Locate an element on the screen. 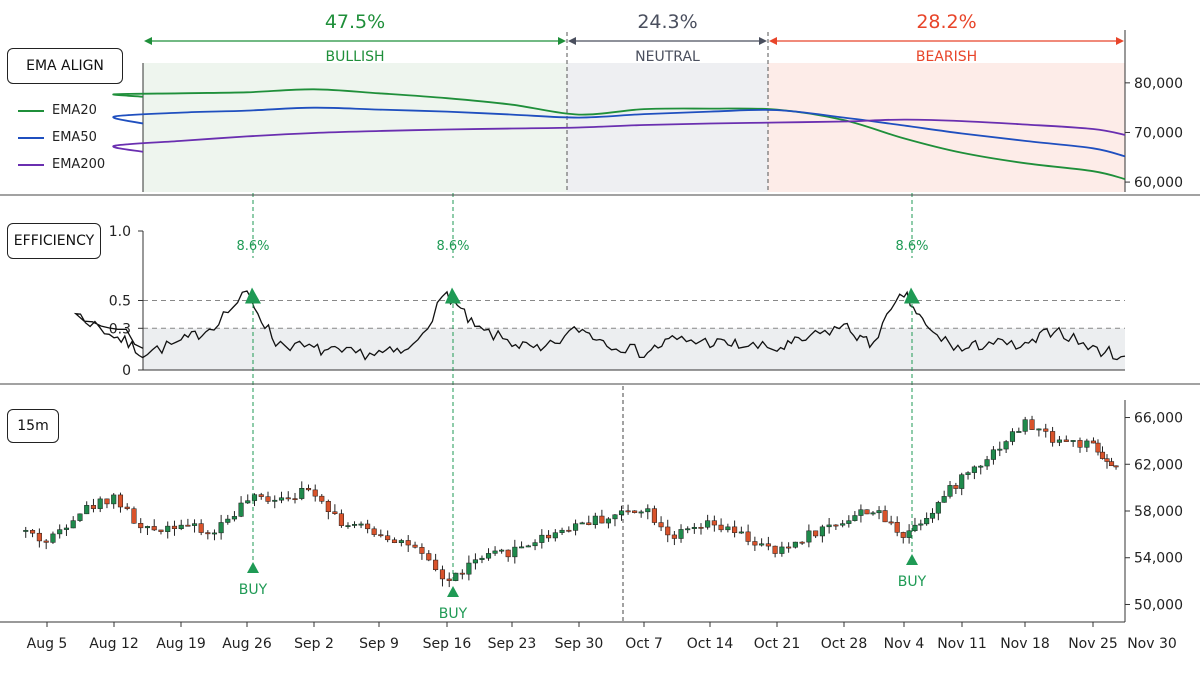  ema-line-ema50 is located at coordinates (619, 132).